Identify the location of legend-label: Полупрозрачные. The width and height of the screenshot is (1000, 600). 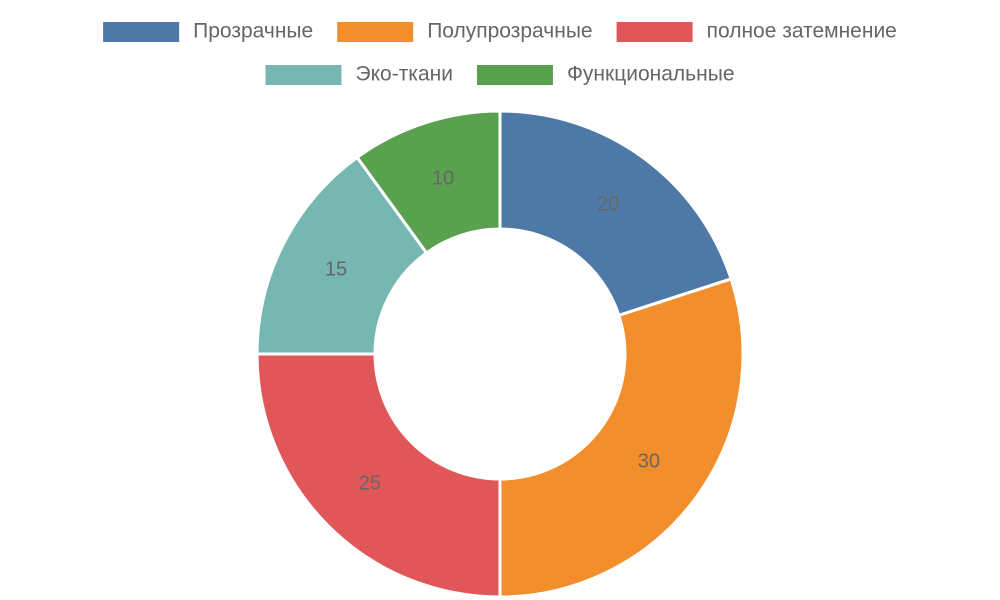
(509, 31).